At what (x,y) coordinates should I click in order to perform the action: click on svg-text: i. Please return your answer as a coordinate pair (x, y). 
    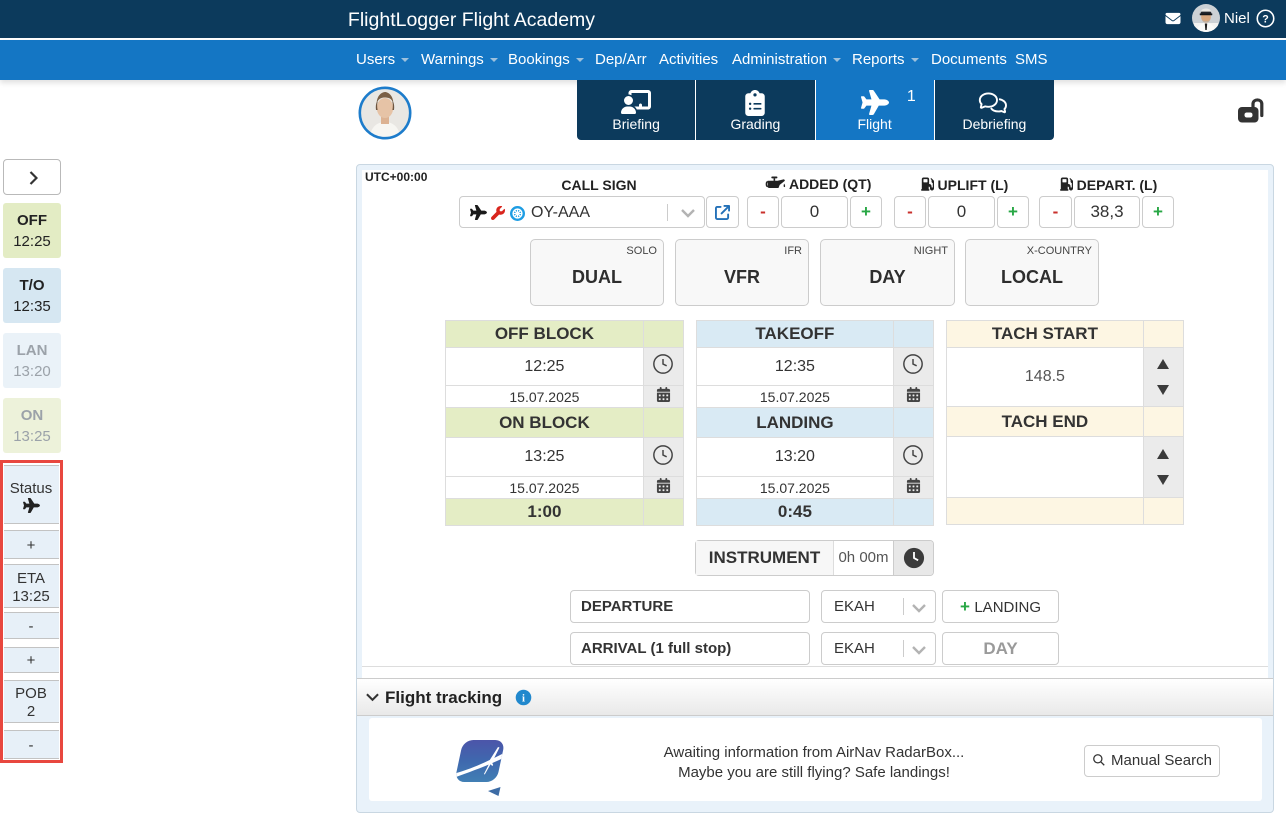
    Looking at the image, I should click on (523, 698).